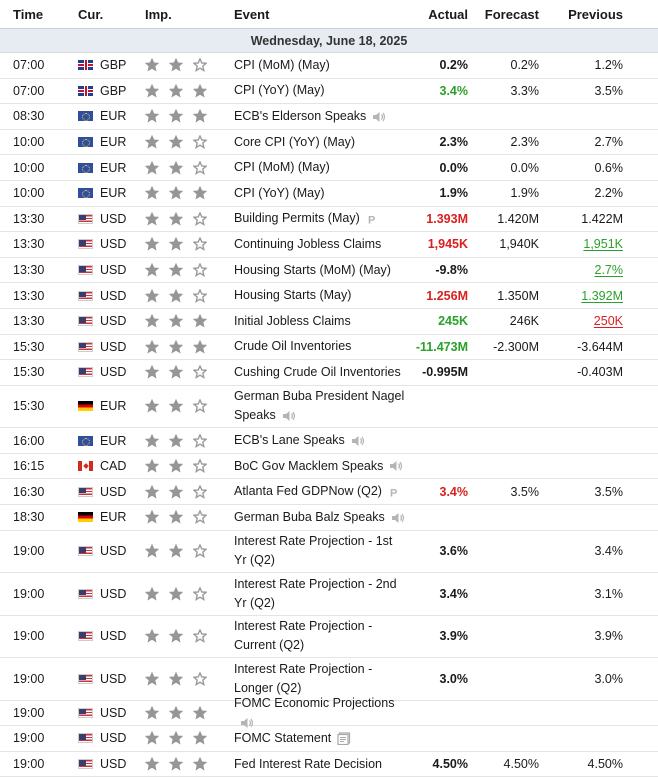 The image size is (658, 779). What do you see at coordinates (200, 466) in the screenshot?
I see `star-empty-icon` at bounding box center [200, 466].